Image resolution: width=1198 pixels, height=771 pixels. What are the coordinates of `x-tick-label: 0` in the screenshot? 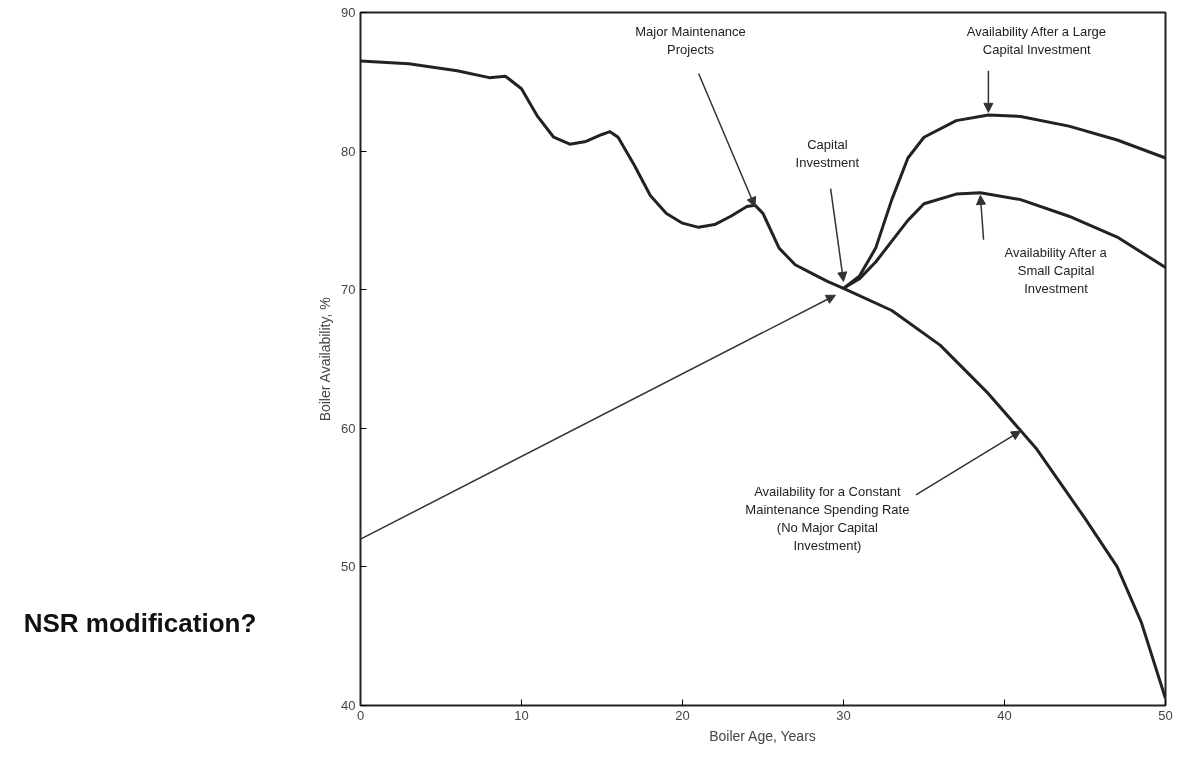 It's located at (360, 715).